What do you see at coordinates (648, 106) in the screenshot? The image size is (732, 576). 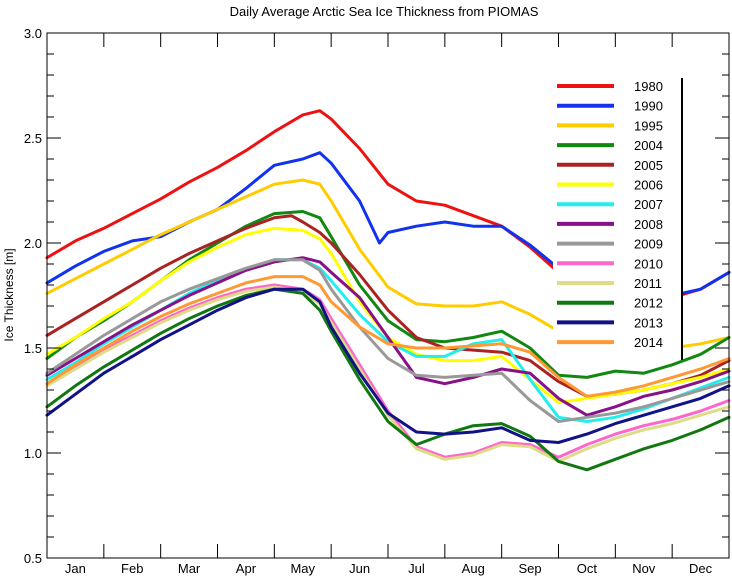 I see `legend-label-1990: 1990` at bounding box center [648, 106].